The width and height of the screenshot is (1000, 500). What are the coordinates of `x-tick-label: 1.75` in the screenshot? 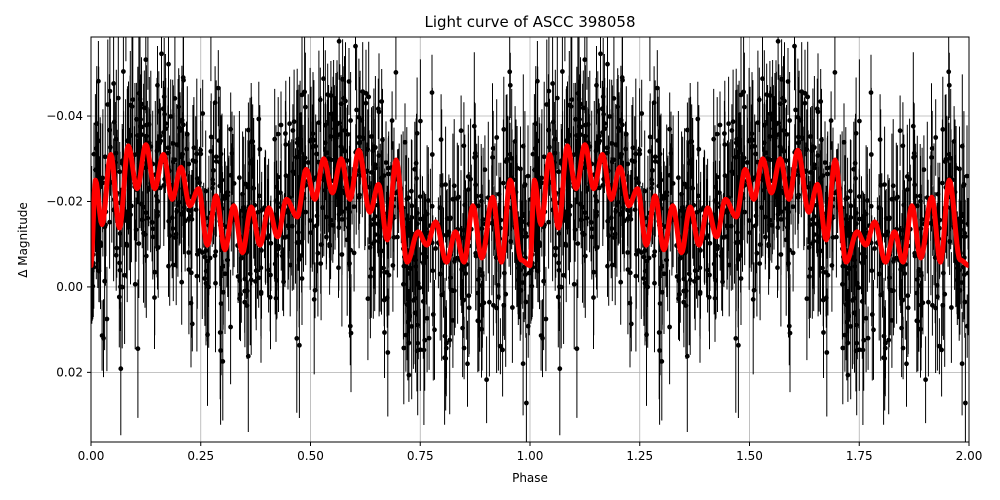 It's located at (859, 456).